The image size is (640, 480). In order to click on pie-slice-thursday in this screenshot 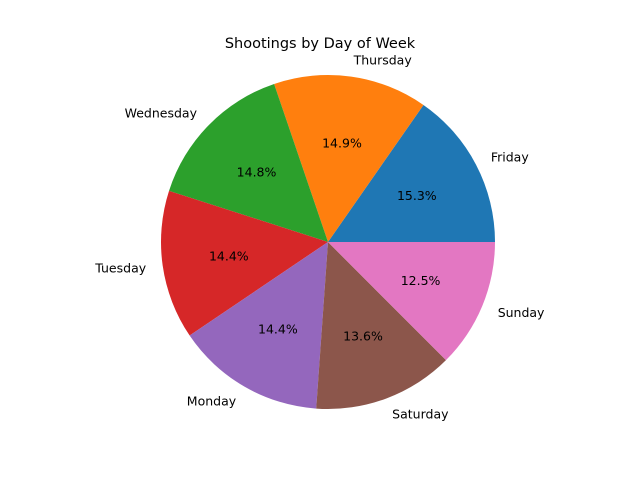, I will do `click(349, 158)`.